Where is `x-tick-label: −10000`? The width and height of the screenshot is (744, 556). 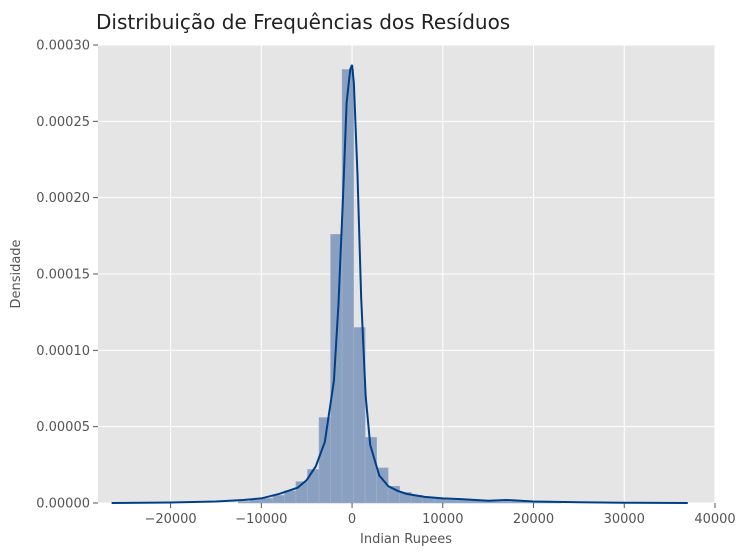 x-tick-label: −10000 is located at coordinates (261, 519).